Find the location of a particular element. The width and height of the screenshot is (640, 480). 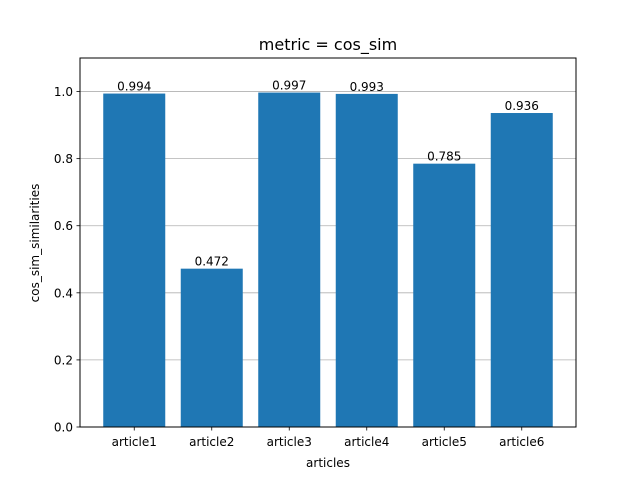

x-tick-label: article2 is located at coordinates (211, 442).